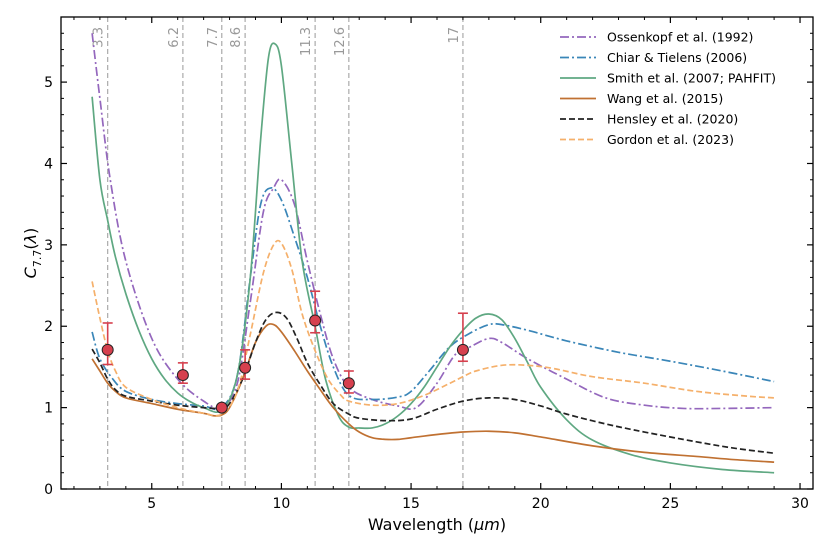 This screenshot has height=554, width=830. Describe the element at coordinates (48, 327) in the screenshot. I see `y-tick-label-2: 2` at that location.